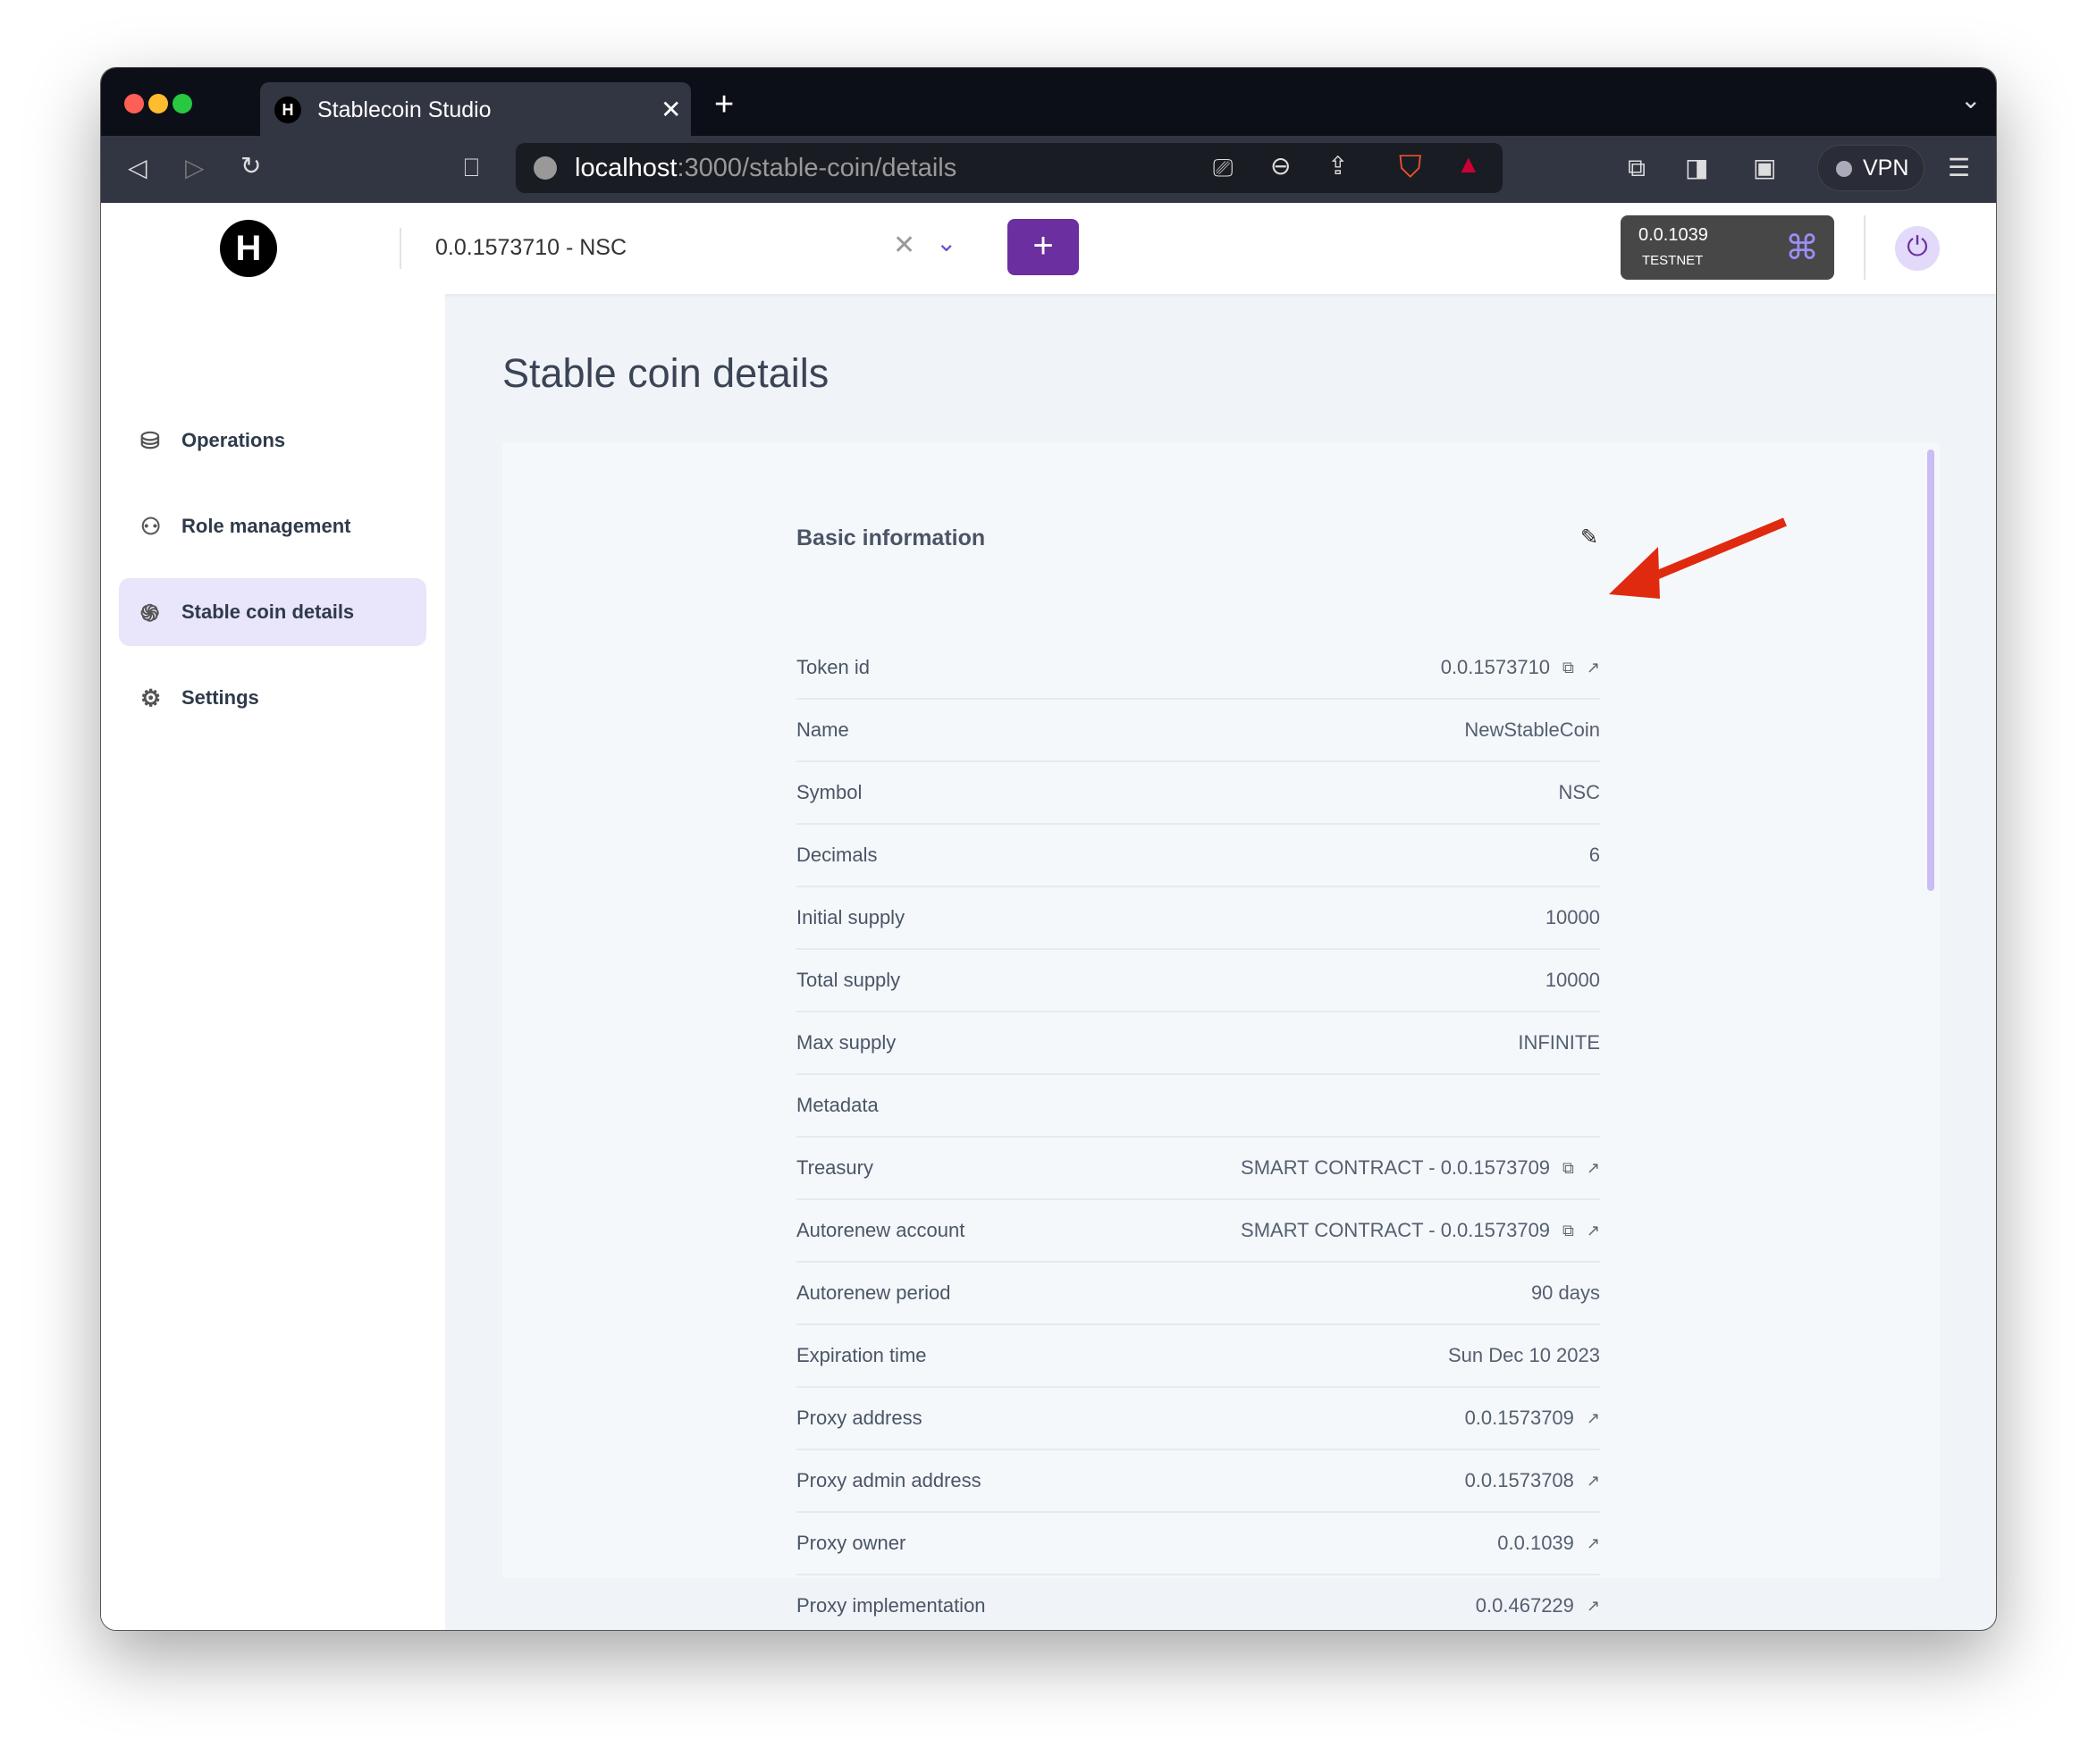 This screenshot has width=2097, height=1764. Describe the element at coordinates (400, 248) in the screenshot. I see `divider` at that location.